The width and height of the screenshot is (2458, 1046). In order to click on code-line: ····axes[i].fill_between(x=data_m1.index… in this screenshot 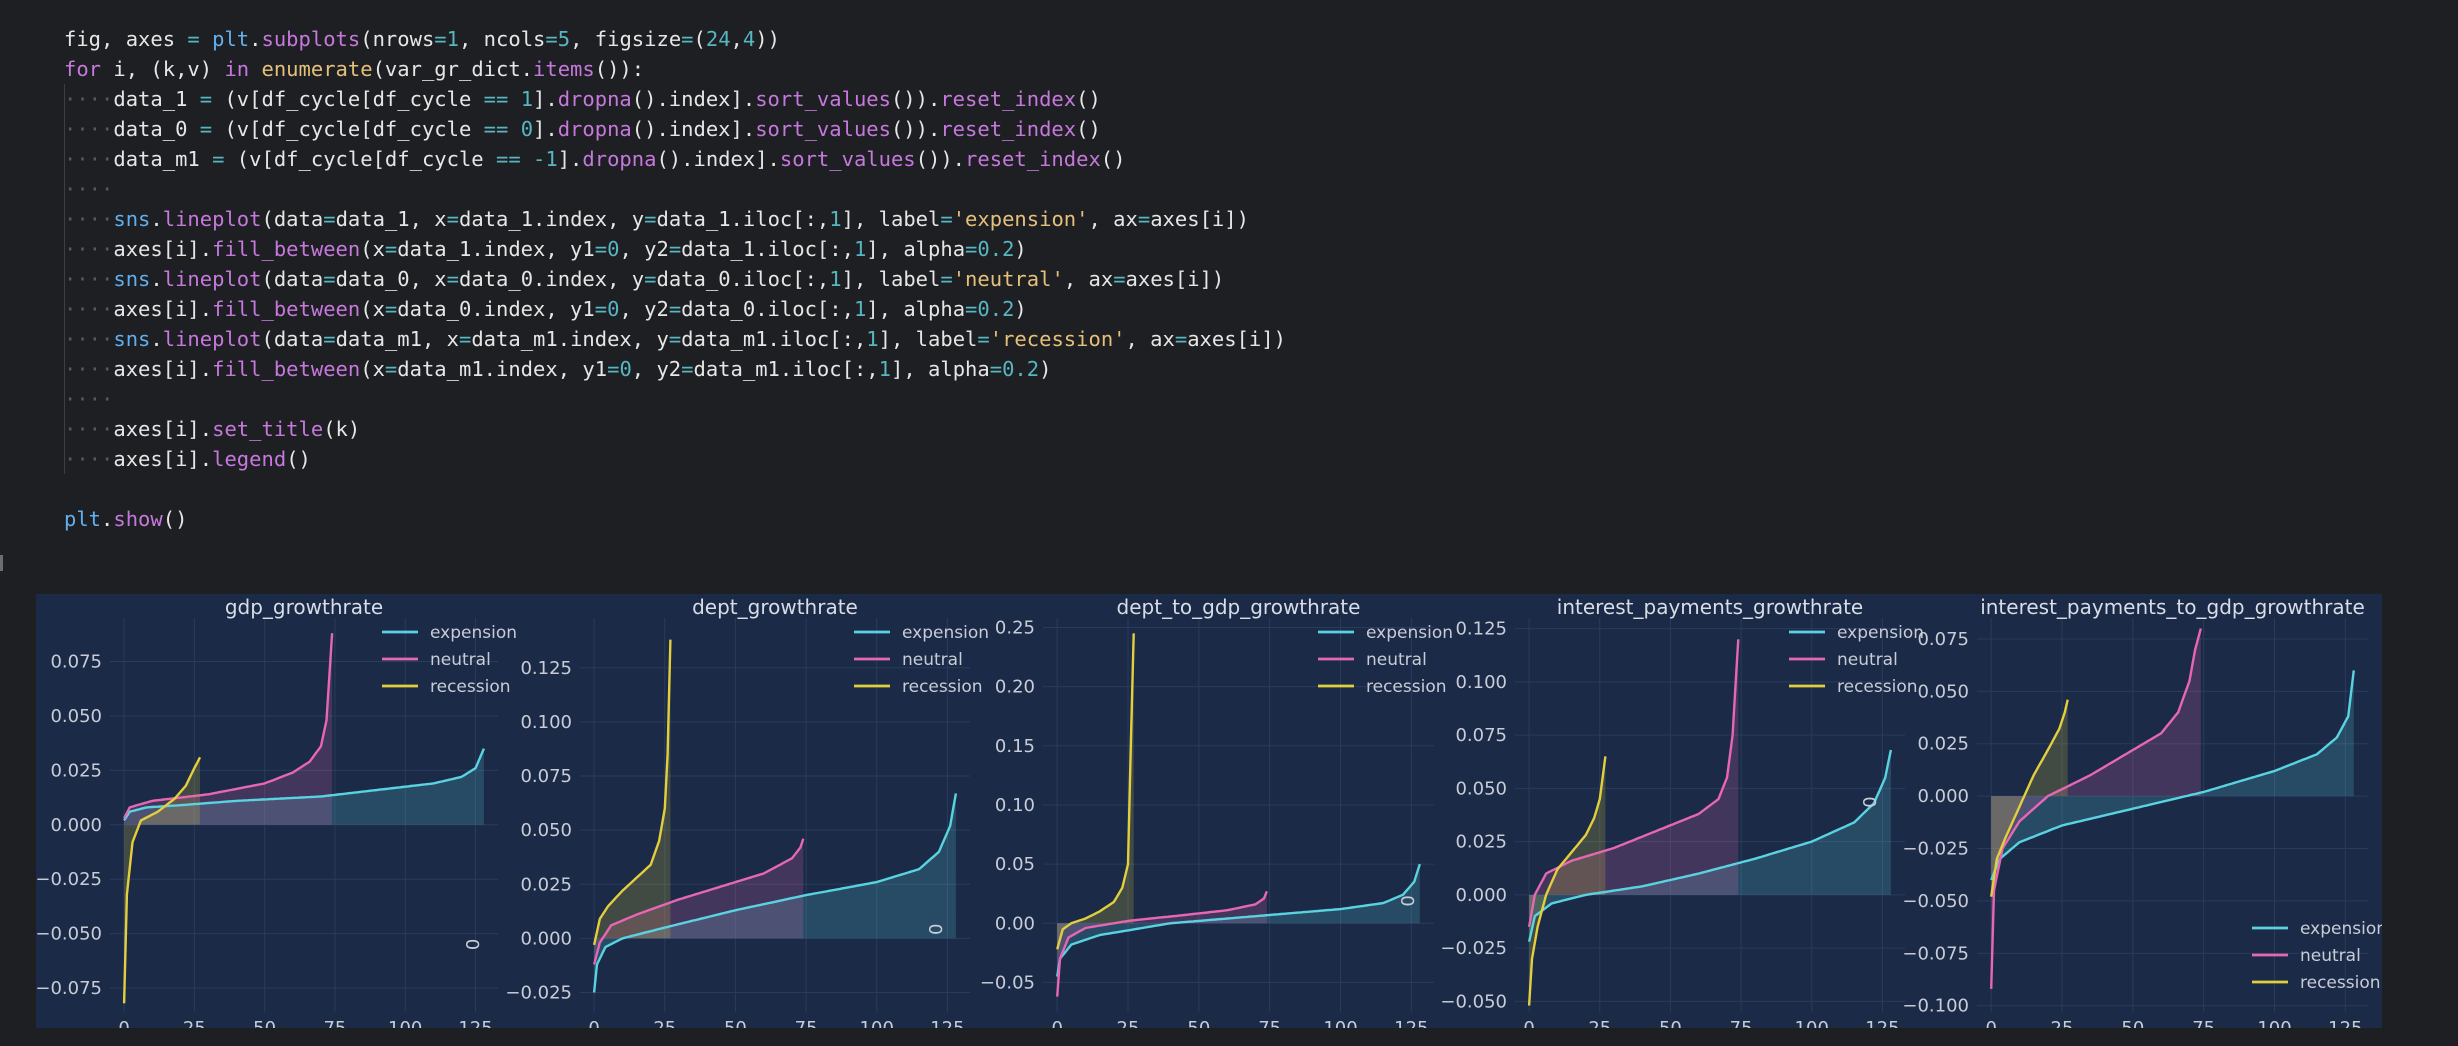, I will do `click(675, 369)`.